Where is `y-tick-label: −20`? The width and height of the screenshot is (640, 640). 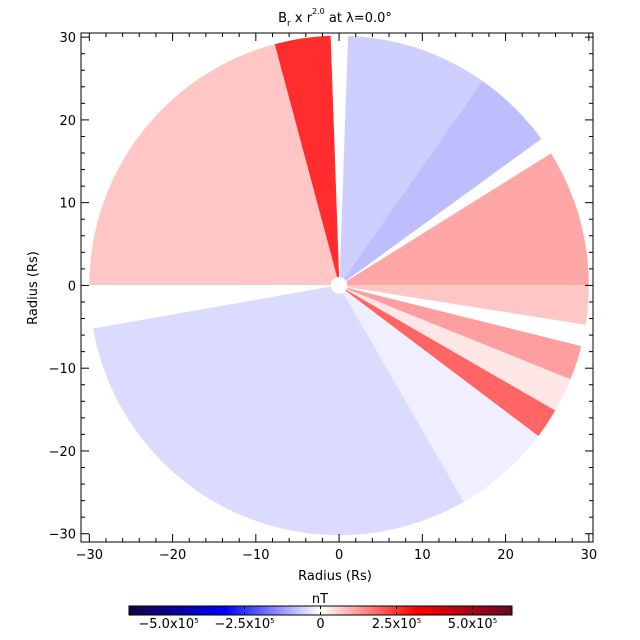
y-tick-label: −20 is located at coordinates (62, 452).